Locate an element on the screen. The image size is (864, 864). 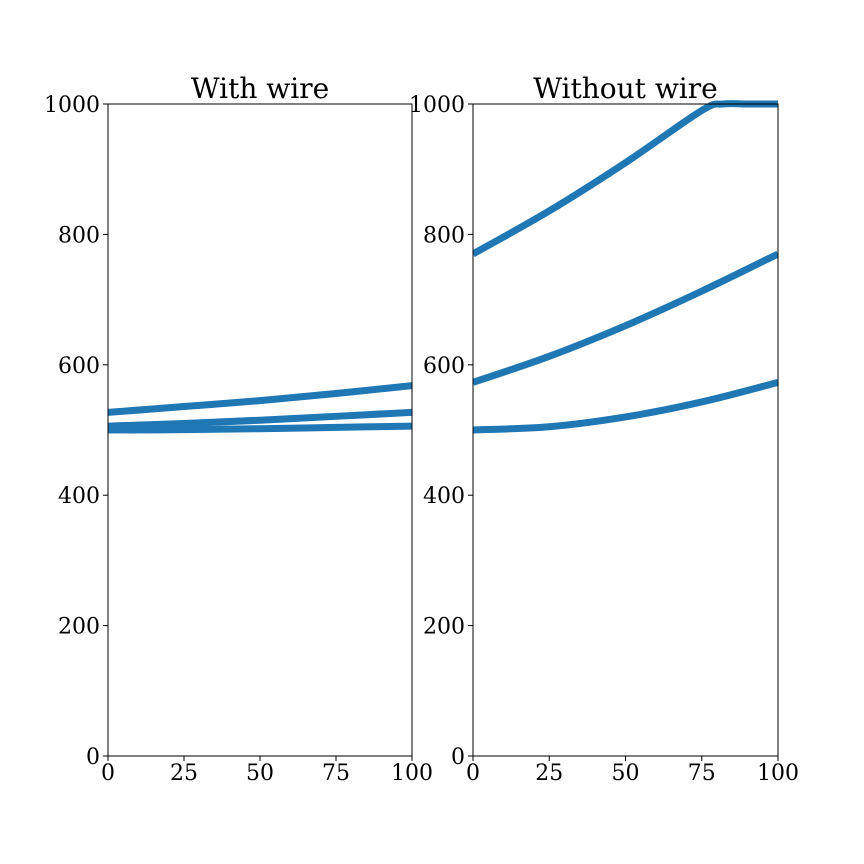
chart-title: With wire is located at coordinates (260, 88).